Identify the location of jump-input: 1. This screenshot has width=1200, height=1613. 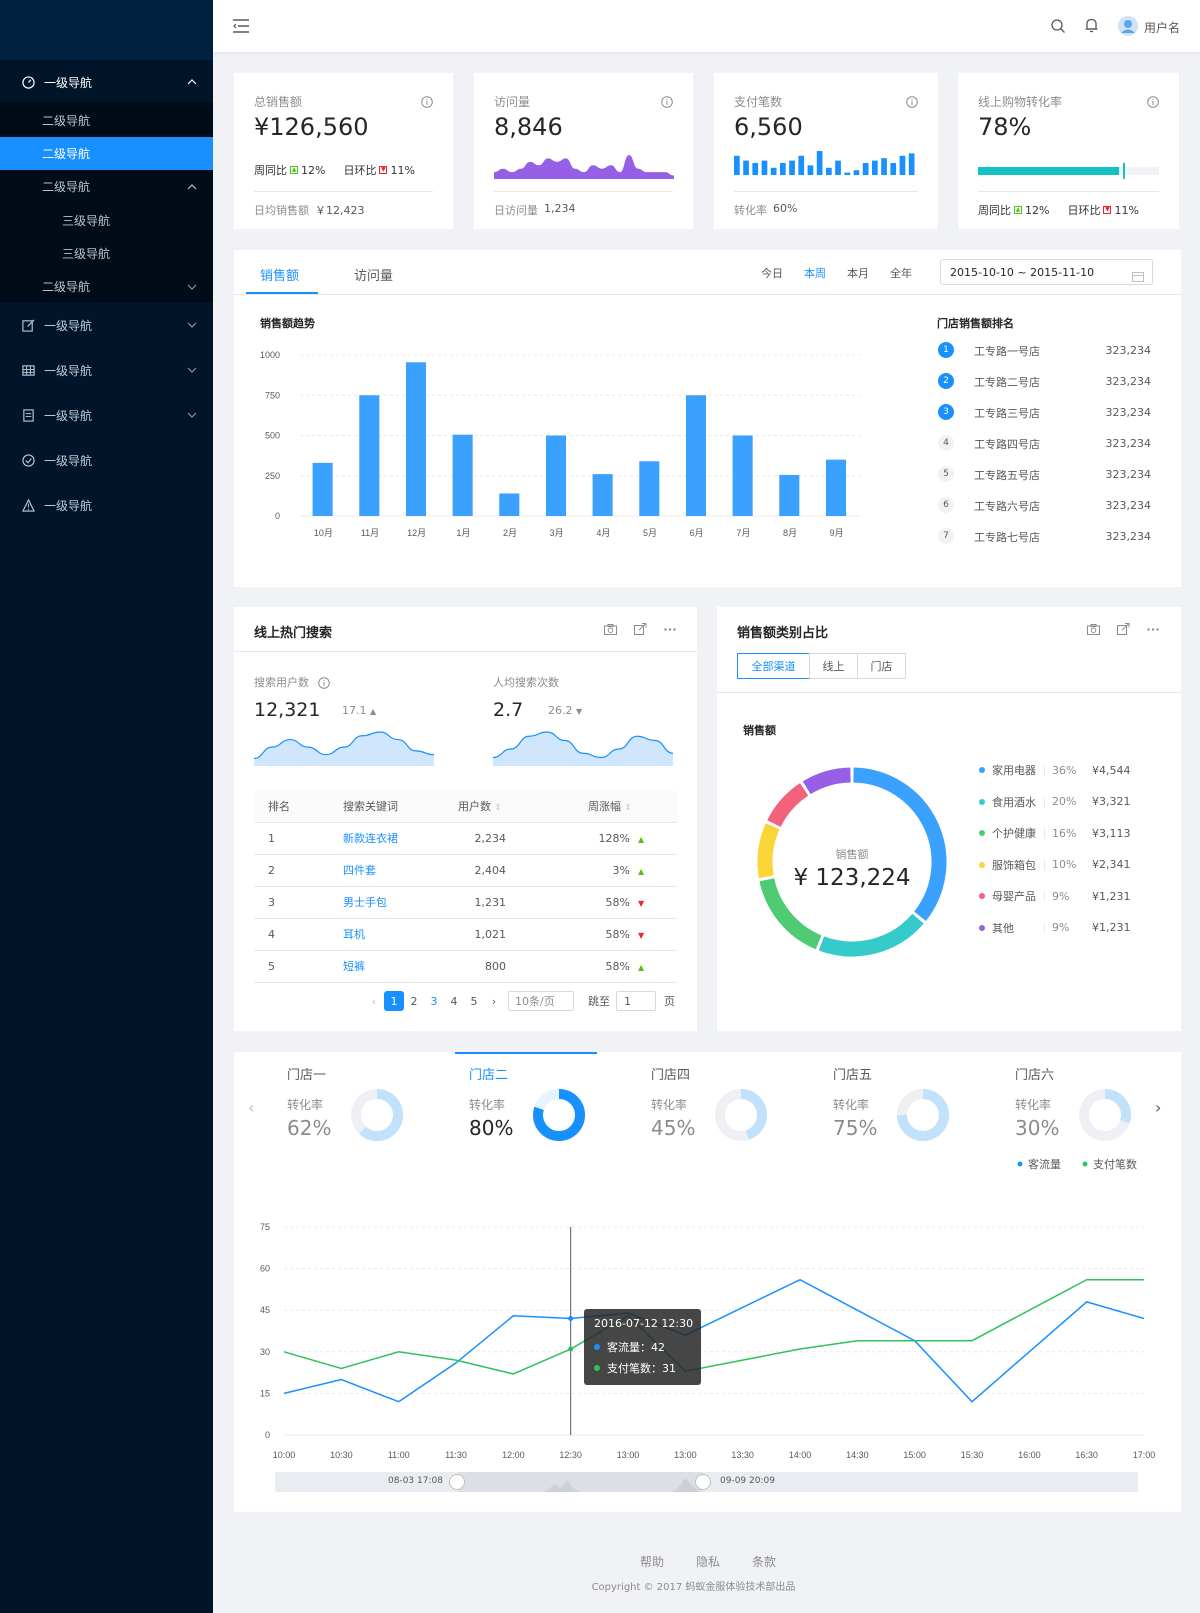
(636, 1001).